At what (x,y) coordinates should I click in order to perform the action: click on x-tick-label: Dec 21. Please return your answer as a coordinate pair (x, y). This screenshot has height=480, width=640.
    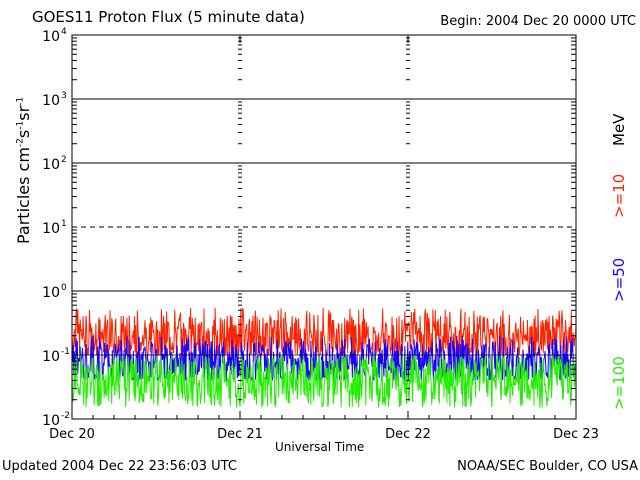
    Looking at the image, I should click on (240, 434).